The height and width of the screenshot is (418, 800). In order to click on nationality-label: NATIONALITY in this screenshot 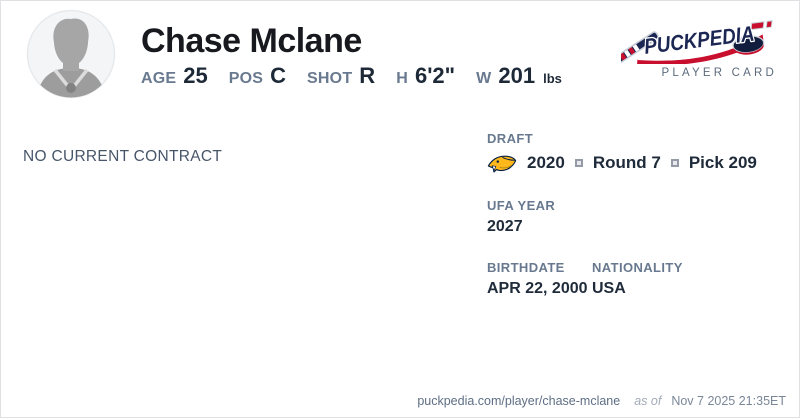, I will do `click(637, 267)`.